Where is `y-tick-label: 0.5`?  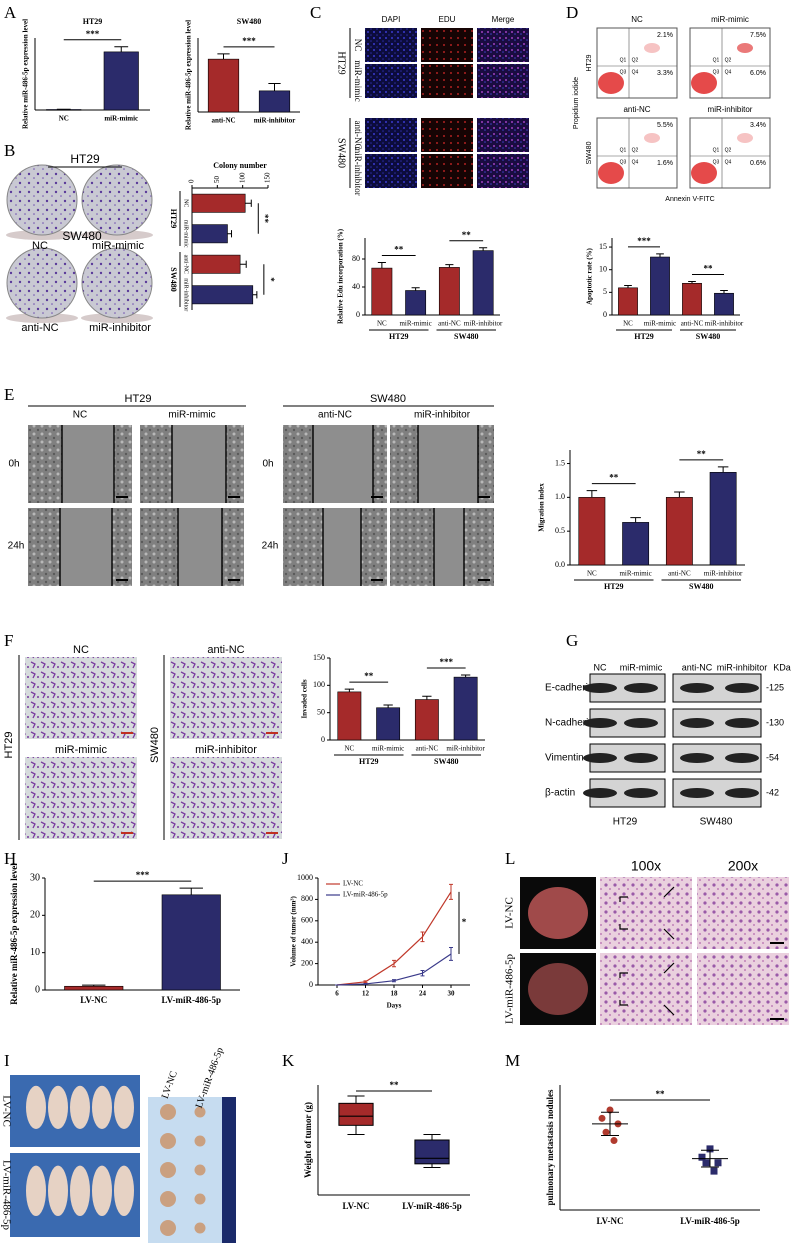 y-tick-label: 0.5 is located at coordinates (560, 530).